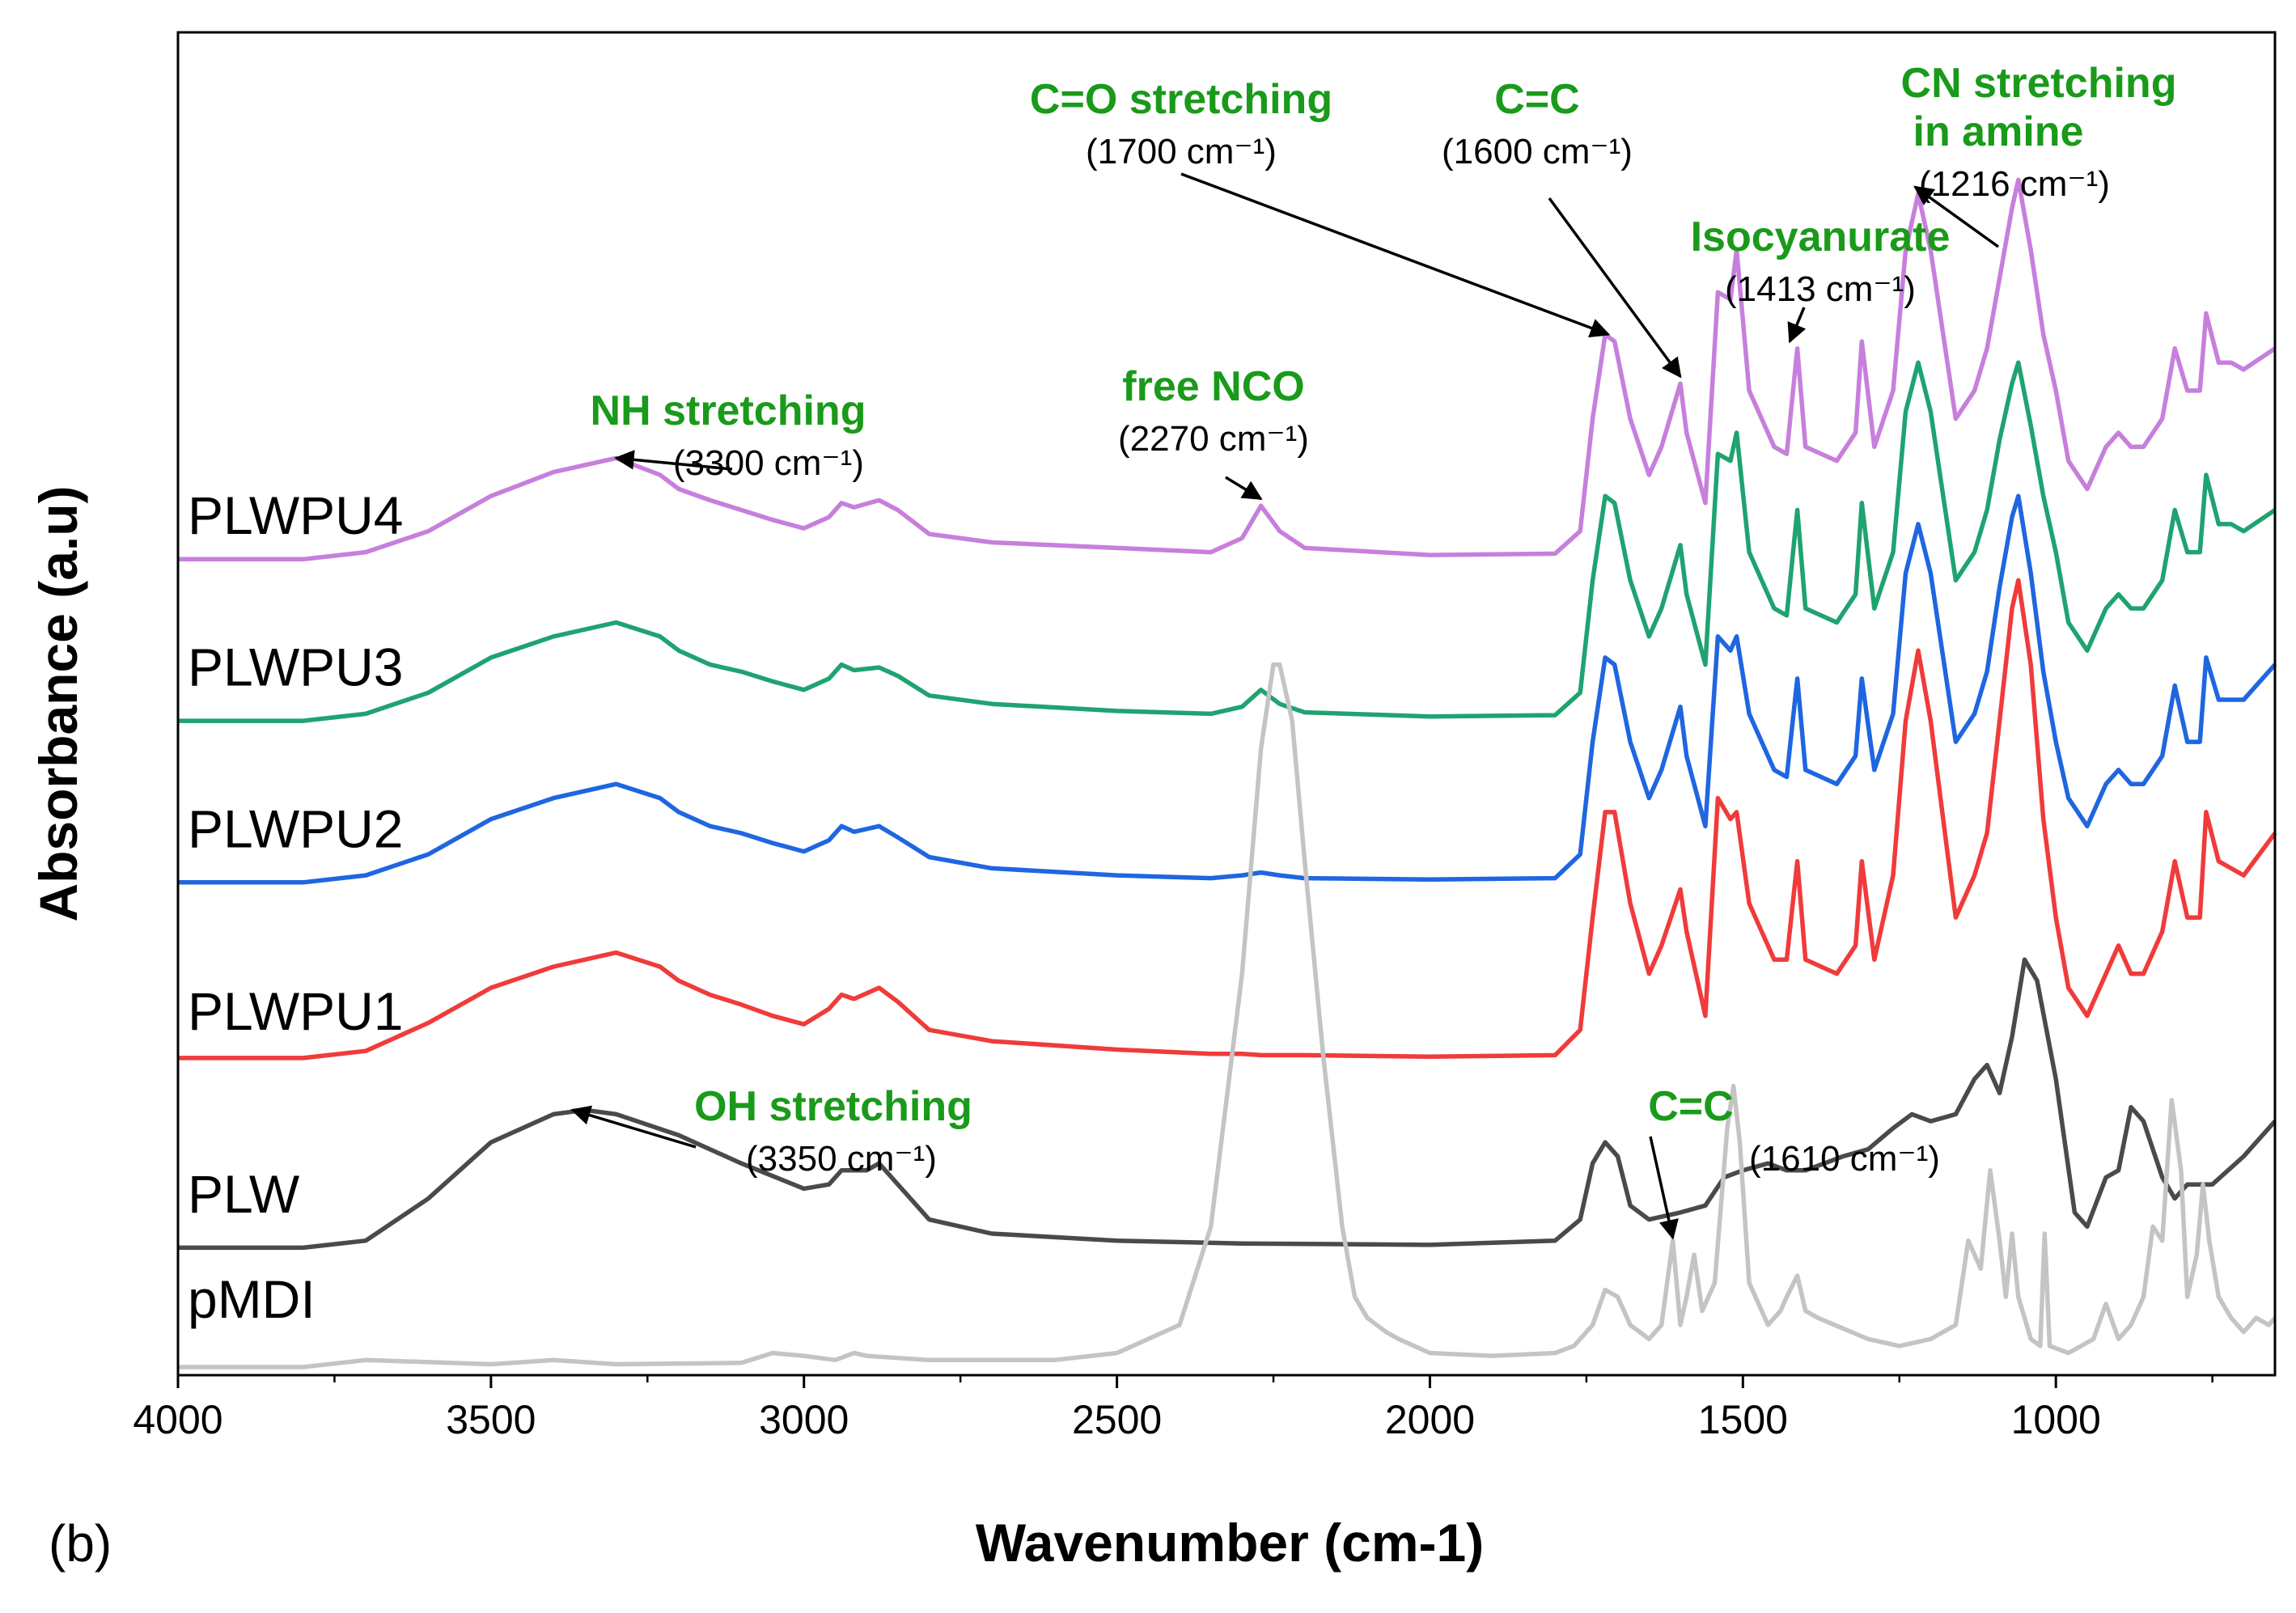  Describe the element at coordinates (296, 828) in the screenshot. I see `series-label-plwpu2: PLWPU2` at that location.